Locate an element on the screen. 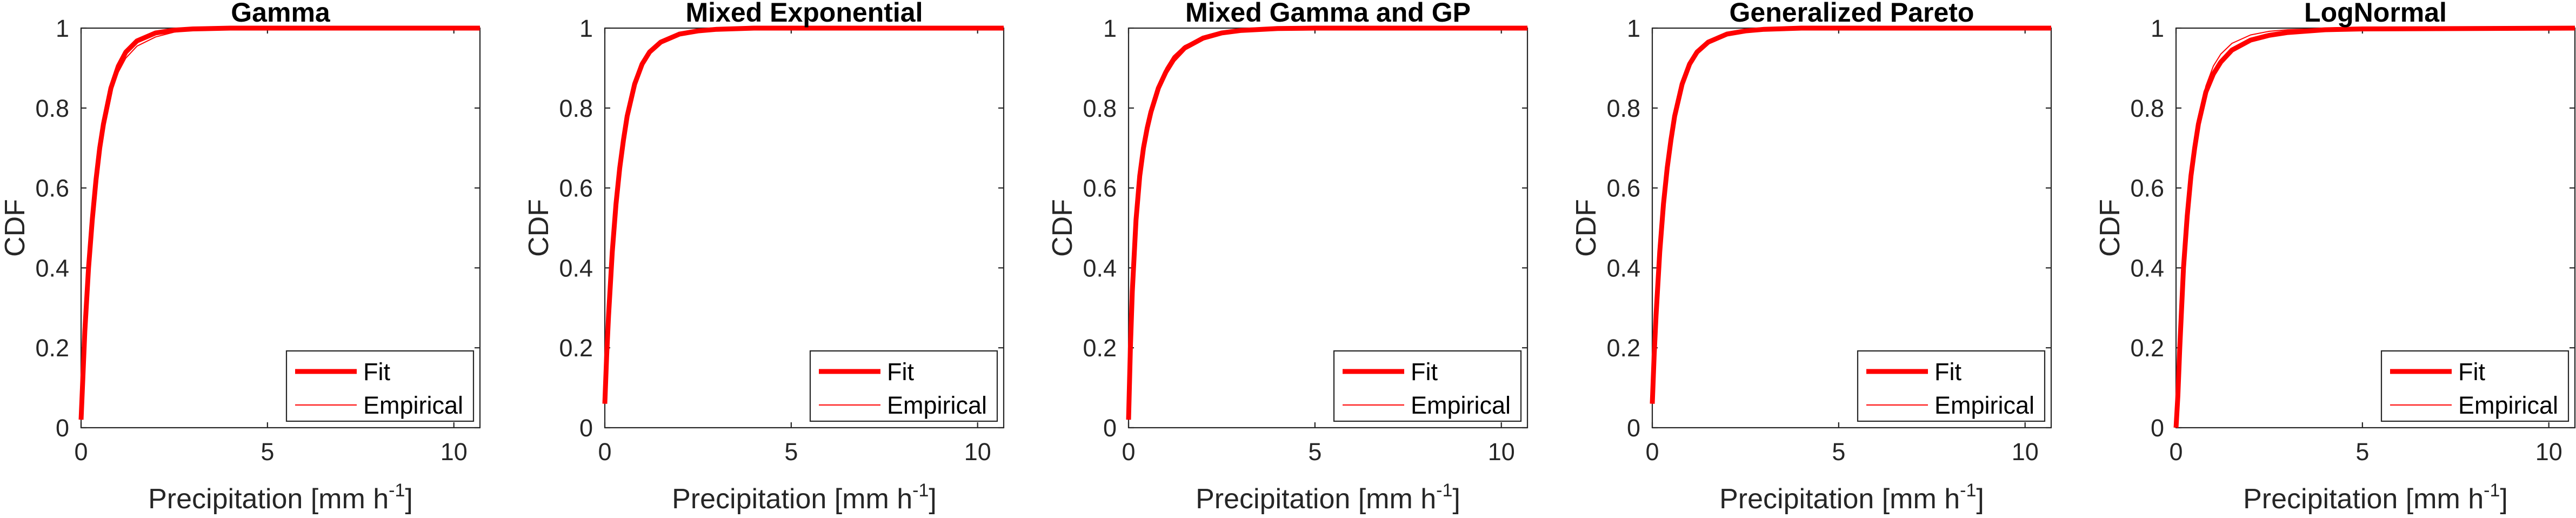 The height and width of the screenshot is (518, 2576). chart-title: Generalized Pareto is located at coordinates (1852, 14).